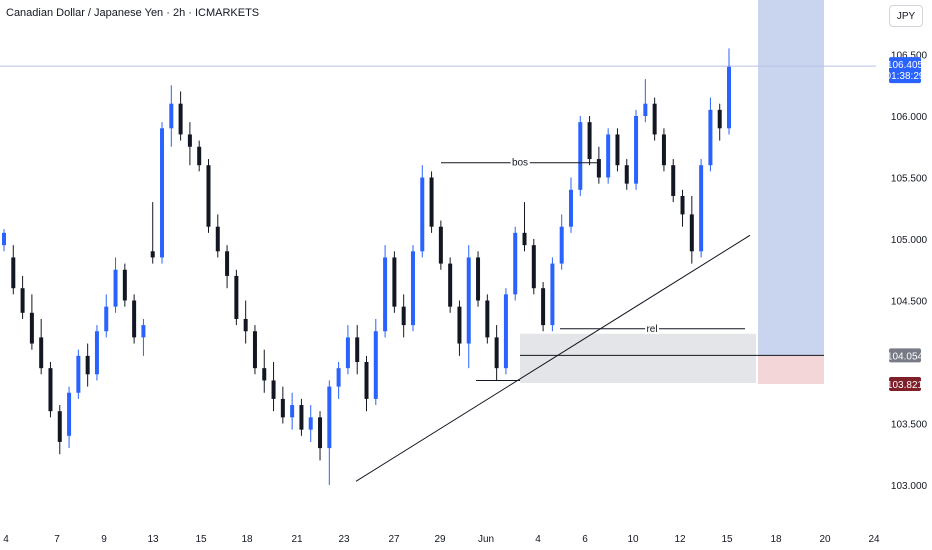 The image size is (932, 550). I want to click on rel-label: rel, so click(651, 329).